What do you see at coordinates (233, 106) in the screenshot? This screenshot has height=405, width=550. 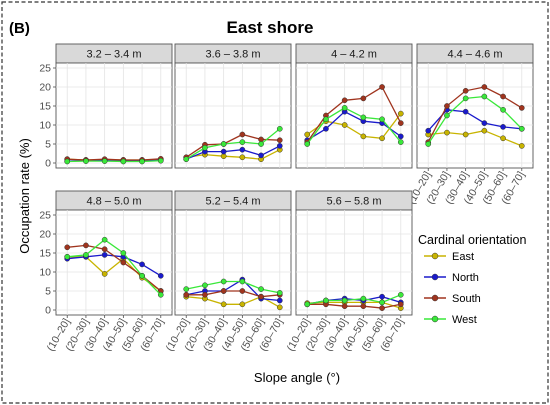 I see `facet-panel: 3.6 – 3.8 m` at bounding box center [233, 106].